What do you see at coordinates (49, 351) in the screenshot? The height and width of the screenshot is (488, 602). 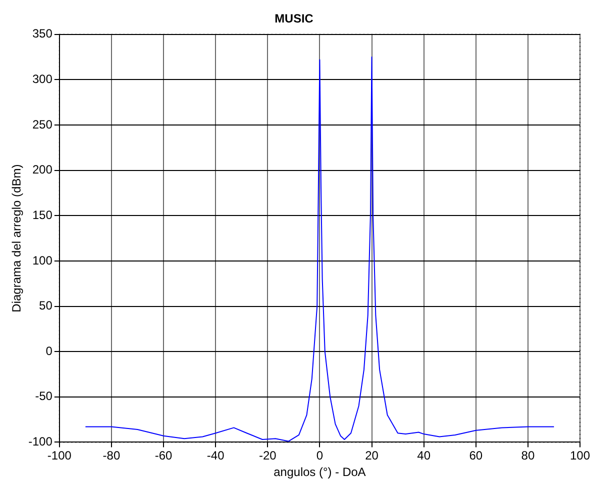 I see `y-tick-label: 0` at bounding box center [49, 351].